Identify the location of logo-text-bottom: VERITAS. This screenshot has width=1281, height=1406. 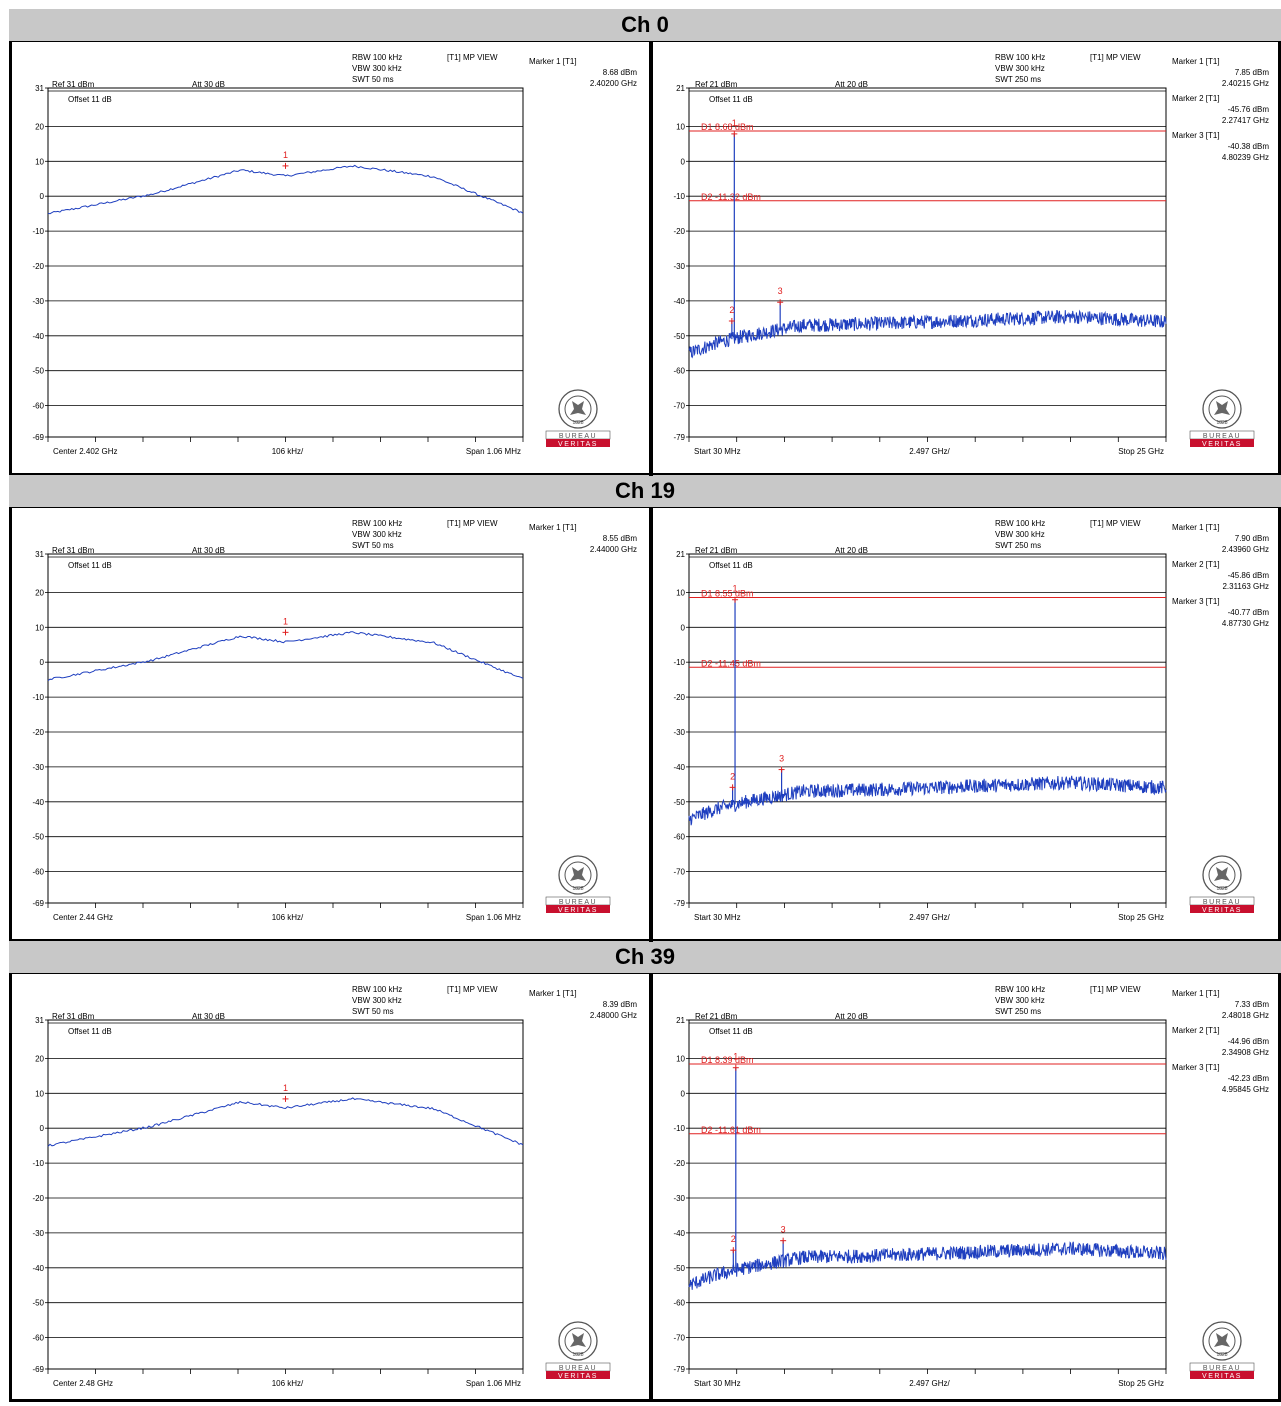
(1222, 910).